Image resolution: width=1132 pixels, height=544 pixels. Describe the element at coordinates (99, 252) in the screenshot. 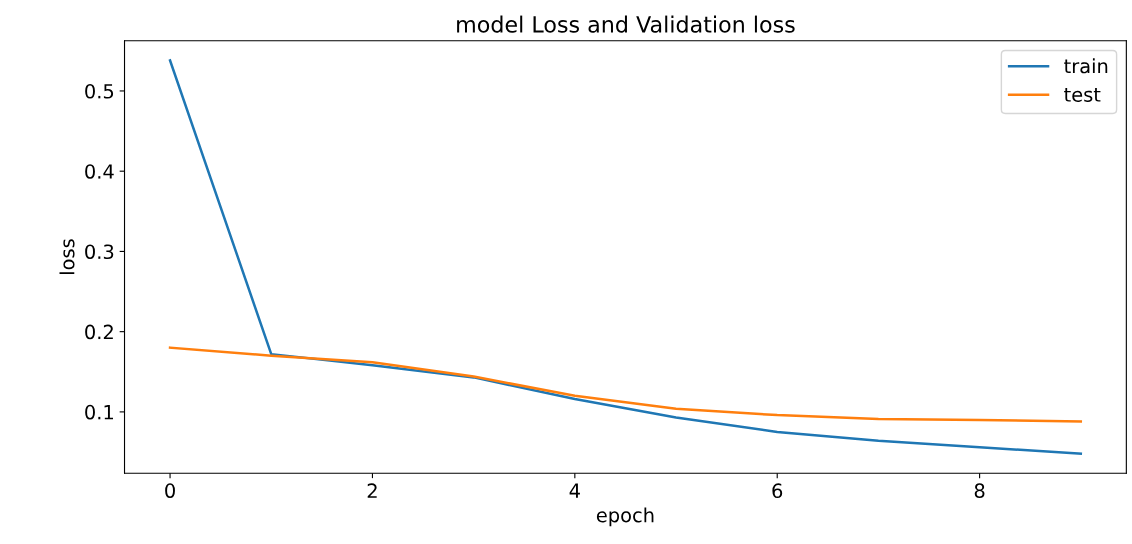

I see `y-tick-label: 0.3` at that location.